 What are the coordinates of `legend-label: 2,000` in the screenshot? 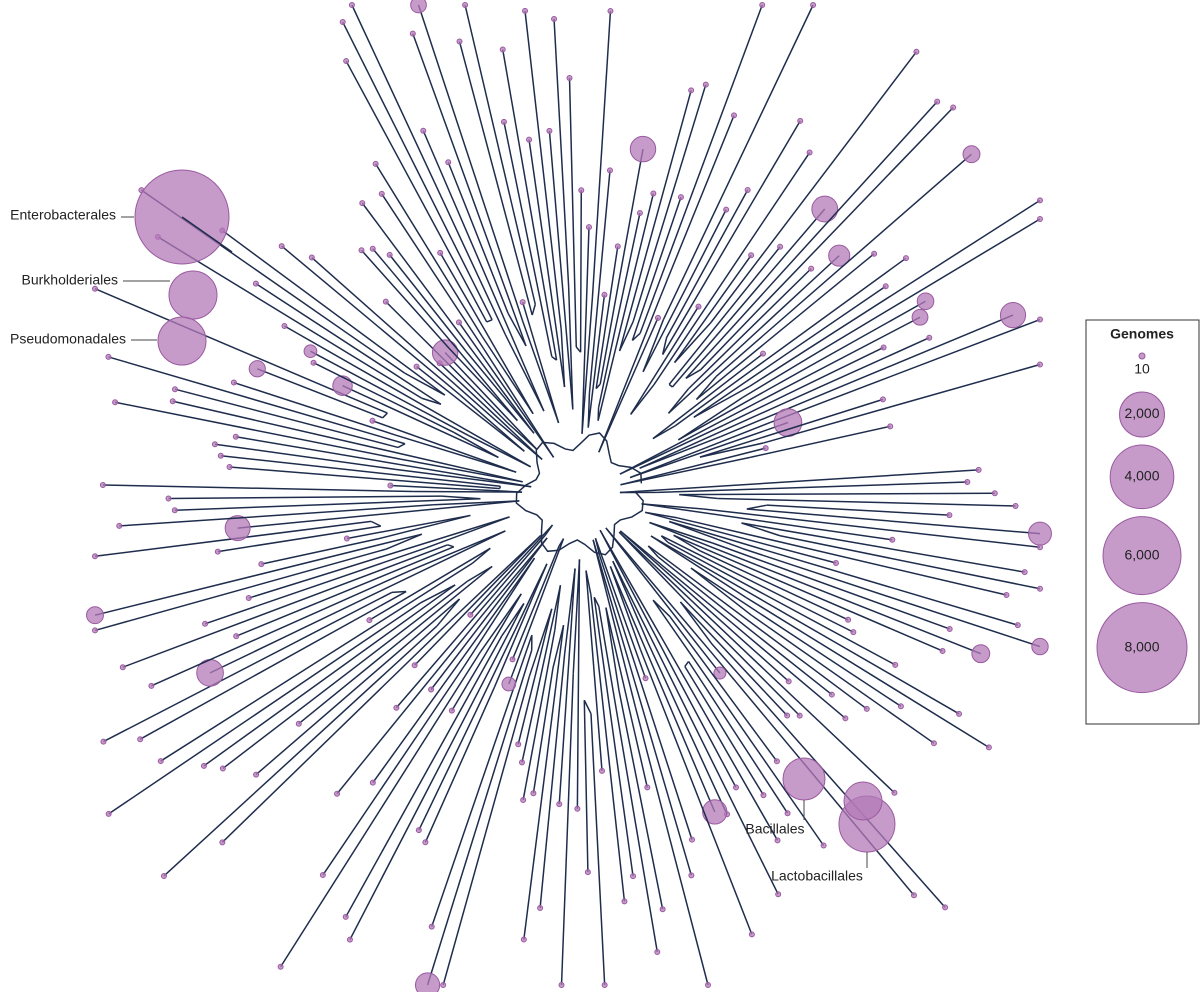 It's located at (1141, 413).